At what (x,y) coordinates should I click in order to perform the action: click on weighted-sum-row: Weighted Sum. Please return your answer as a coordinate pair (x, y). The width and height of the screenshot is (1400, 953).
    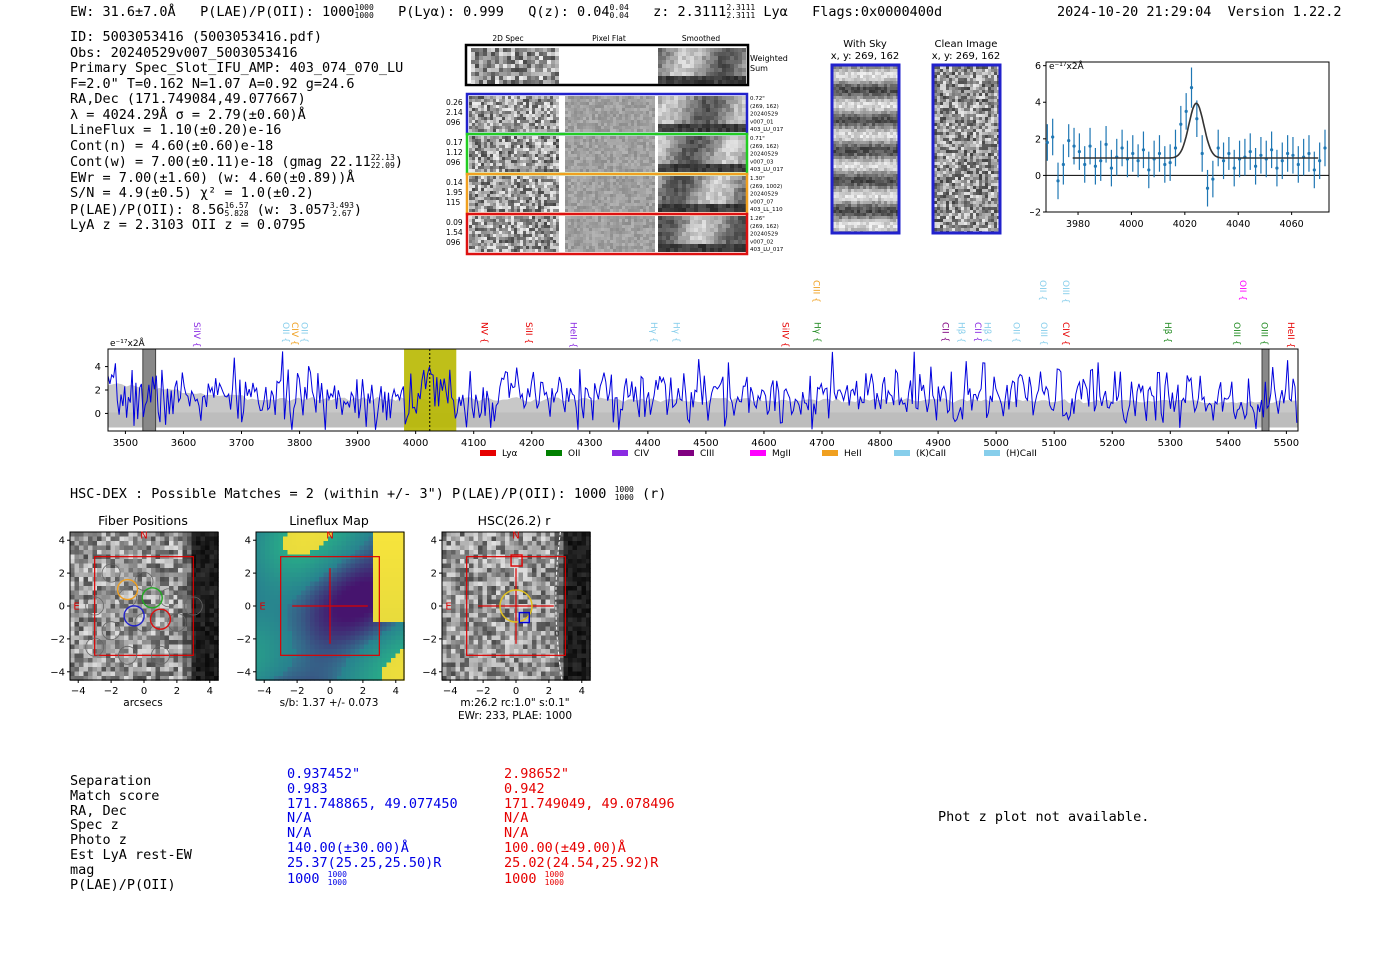
    Looking at the image, I should click on (626, 65).